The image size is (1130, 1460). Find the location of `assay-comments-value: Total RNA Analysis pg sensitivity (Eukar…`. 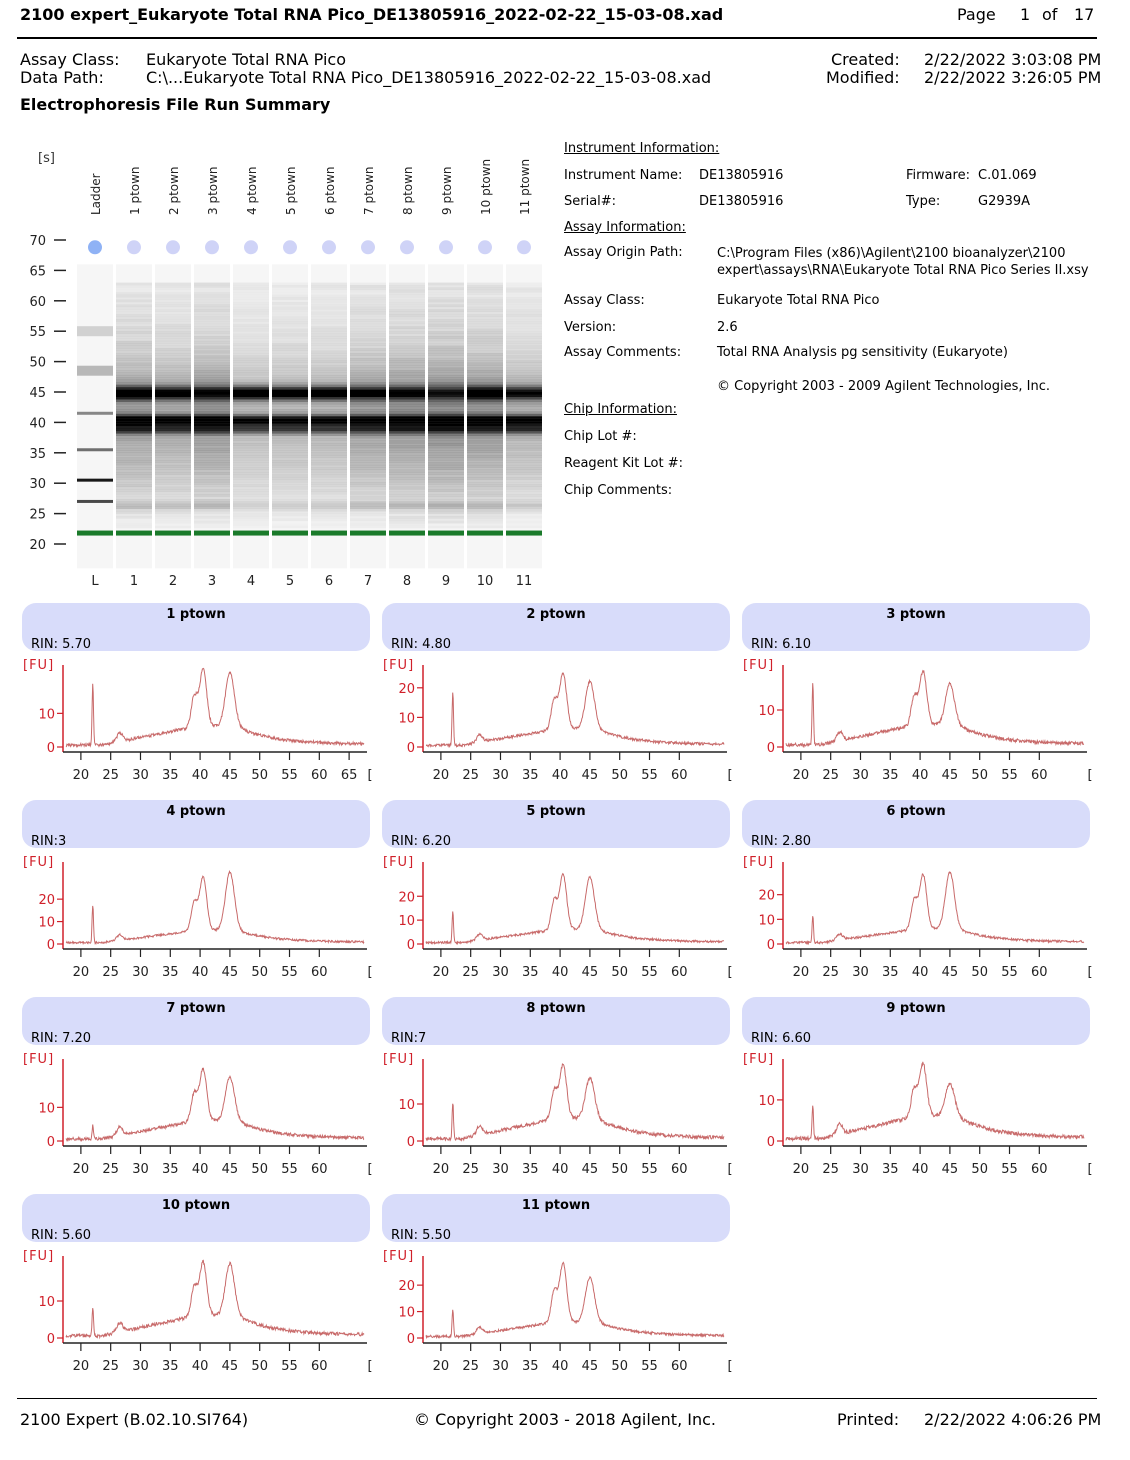

assay-comments-value: Total RNA Analysis pg sensitivity (Eukar… is located at coordinates (862, 352).